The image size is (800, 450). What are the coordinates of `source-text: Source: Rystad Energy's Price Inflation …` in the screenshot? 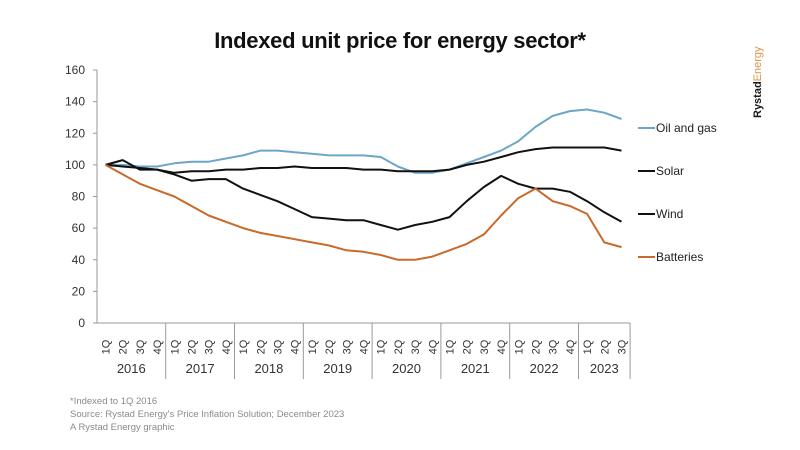 It's located at (207, 414).